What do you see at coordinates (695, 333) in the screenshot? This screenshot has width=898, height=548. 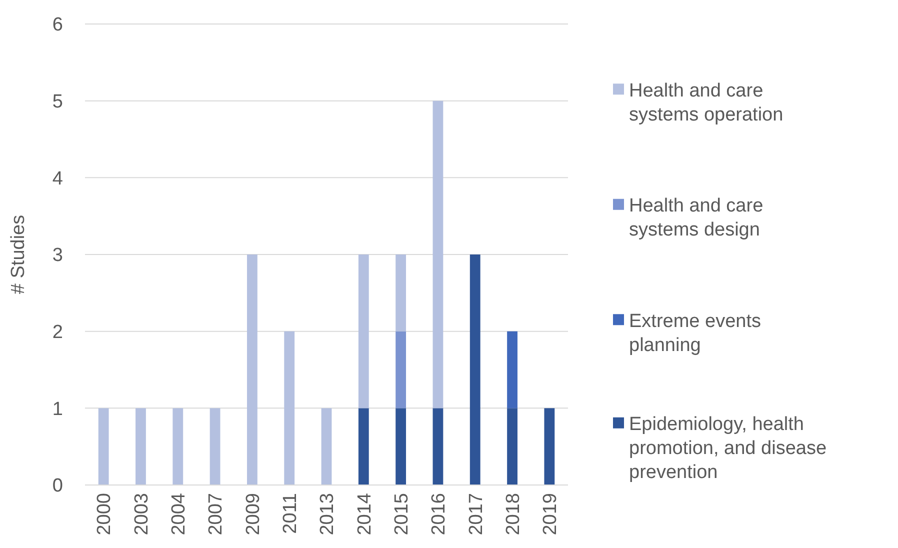 I see `legend-label: Extreme events planning` at bounding box center [695, 333].